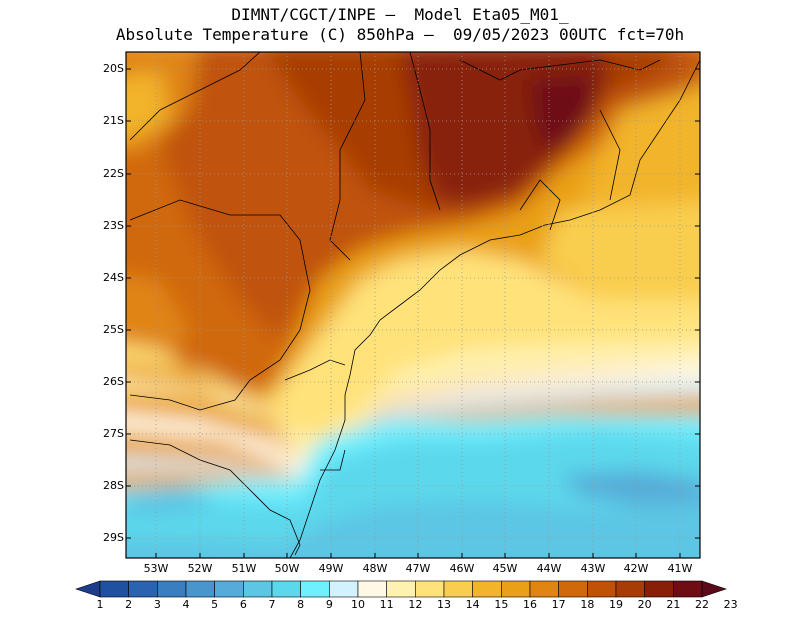 The width and height of the screenshot is (800, 618). I want to click on lat-label: 25S, so click(113, 329).